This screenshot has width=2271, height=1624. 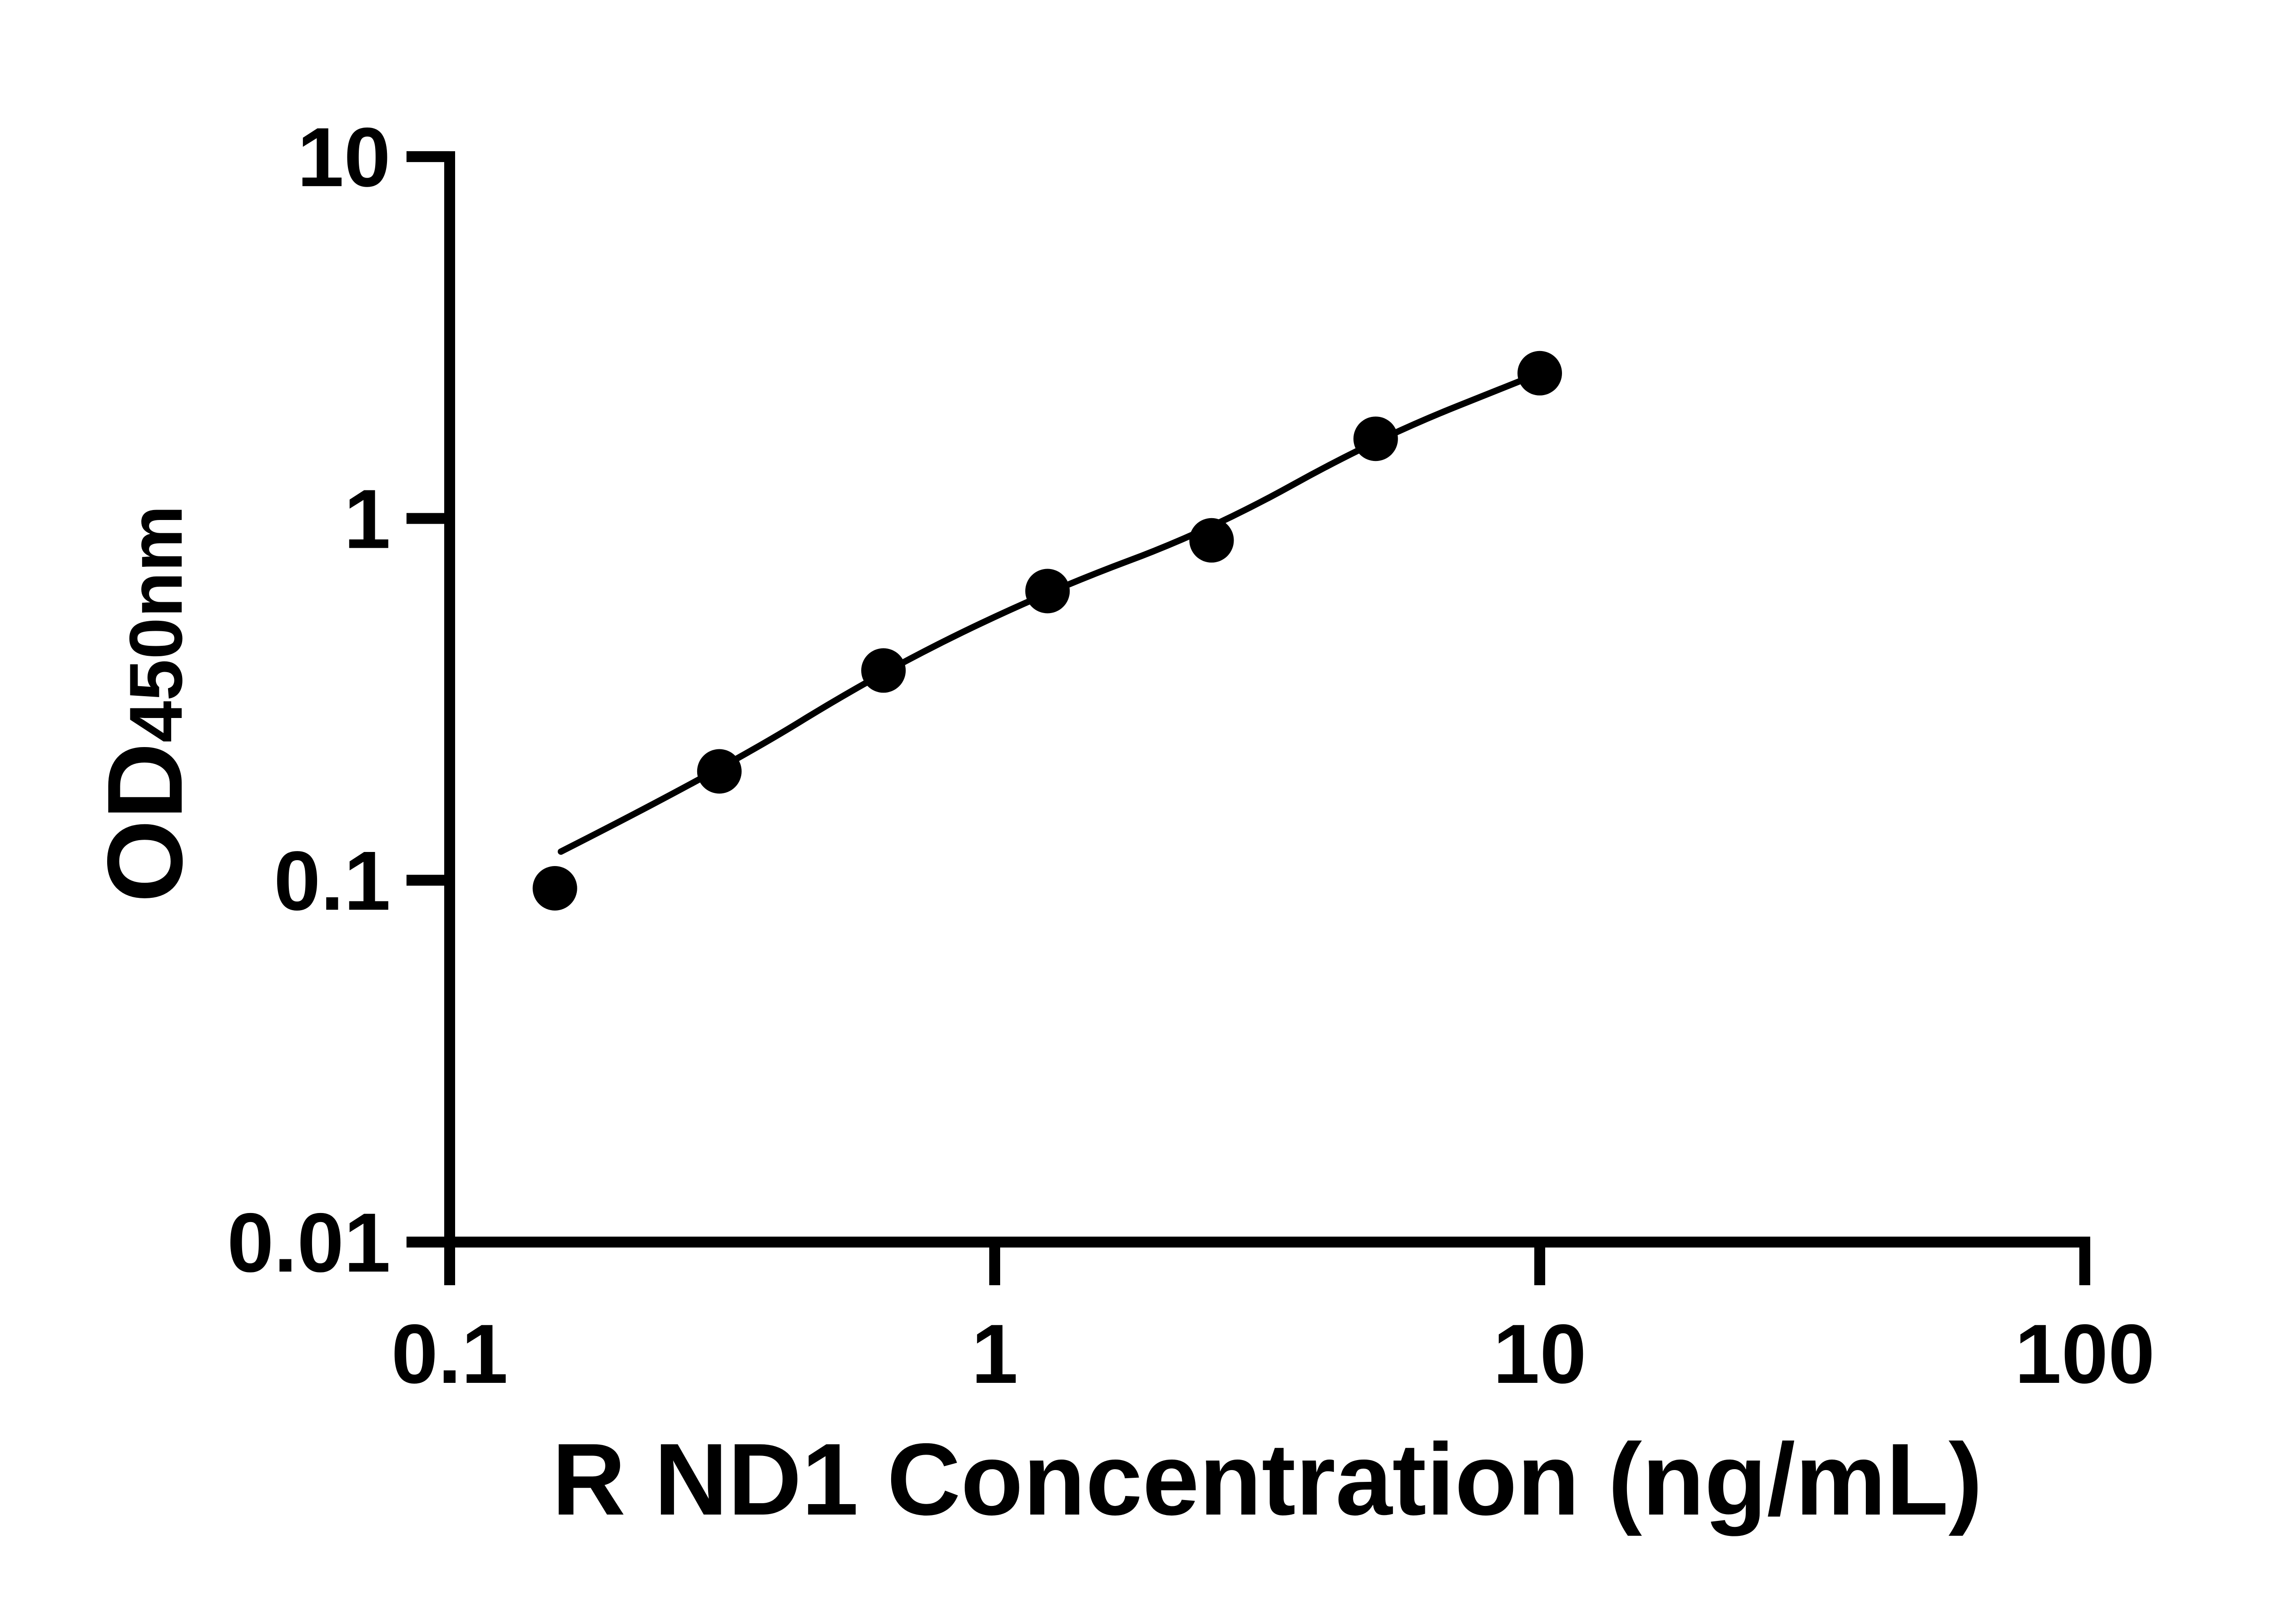 What do you see at coordinates (338, 700) in the screenshot?
I see `y-axis-ticks: 0.01 0.1 1 10` at bounding box center [338, 700].